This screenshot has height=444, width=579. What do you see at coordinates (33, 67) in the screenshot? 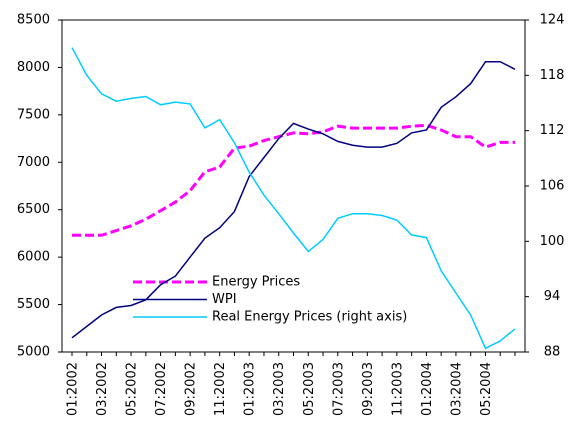
I see `y-tick-label: 8000` at bounding box center [33, 67].